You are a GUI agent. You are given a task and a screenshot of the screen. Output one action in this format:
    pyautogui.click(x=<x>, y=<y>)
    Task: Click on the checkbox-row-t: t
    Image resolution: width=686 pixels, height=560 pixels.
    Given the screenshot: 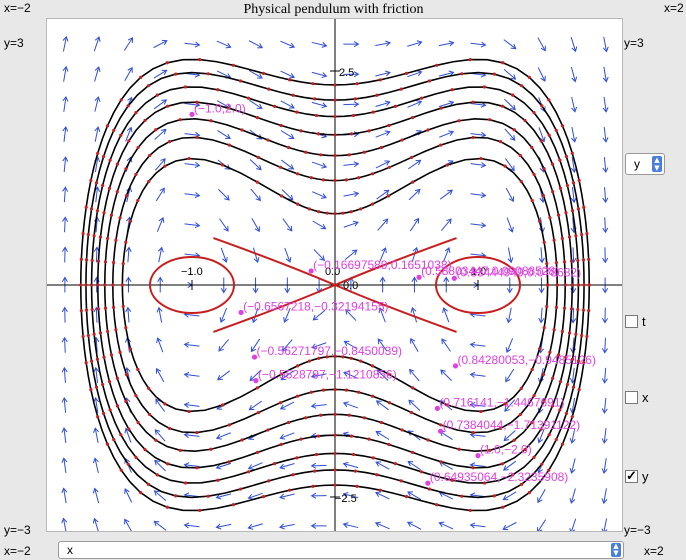 What is the action you would take?
    pyautogui.click(x=635, y=321)
    